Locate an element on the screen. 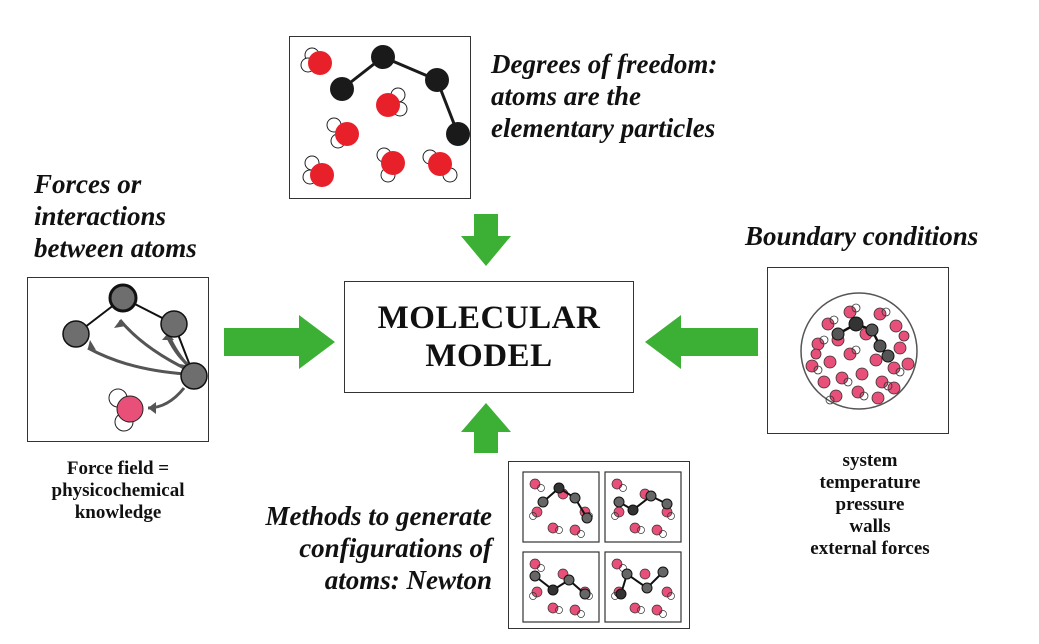  configurations-illustration is located at coordinates (602, 547).